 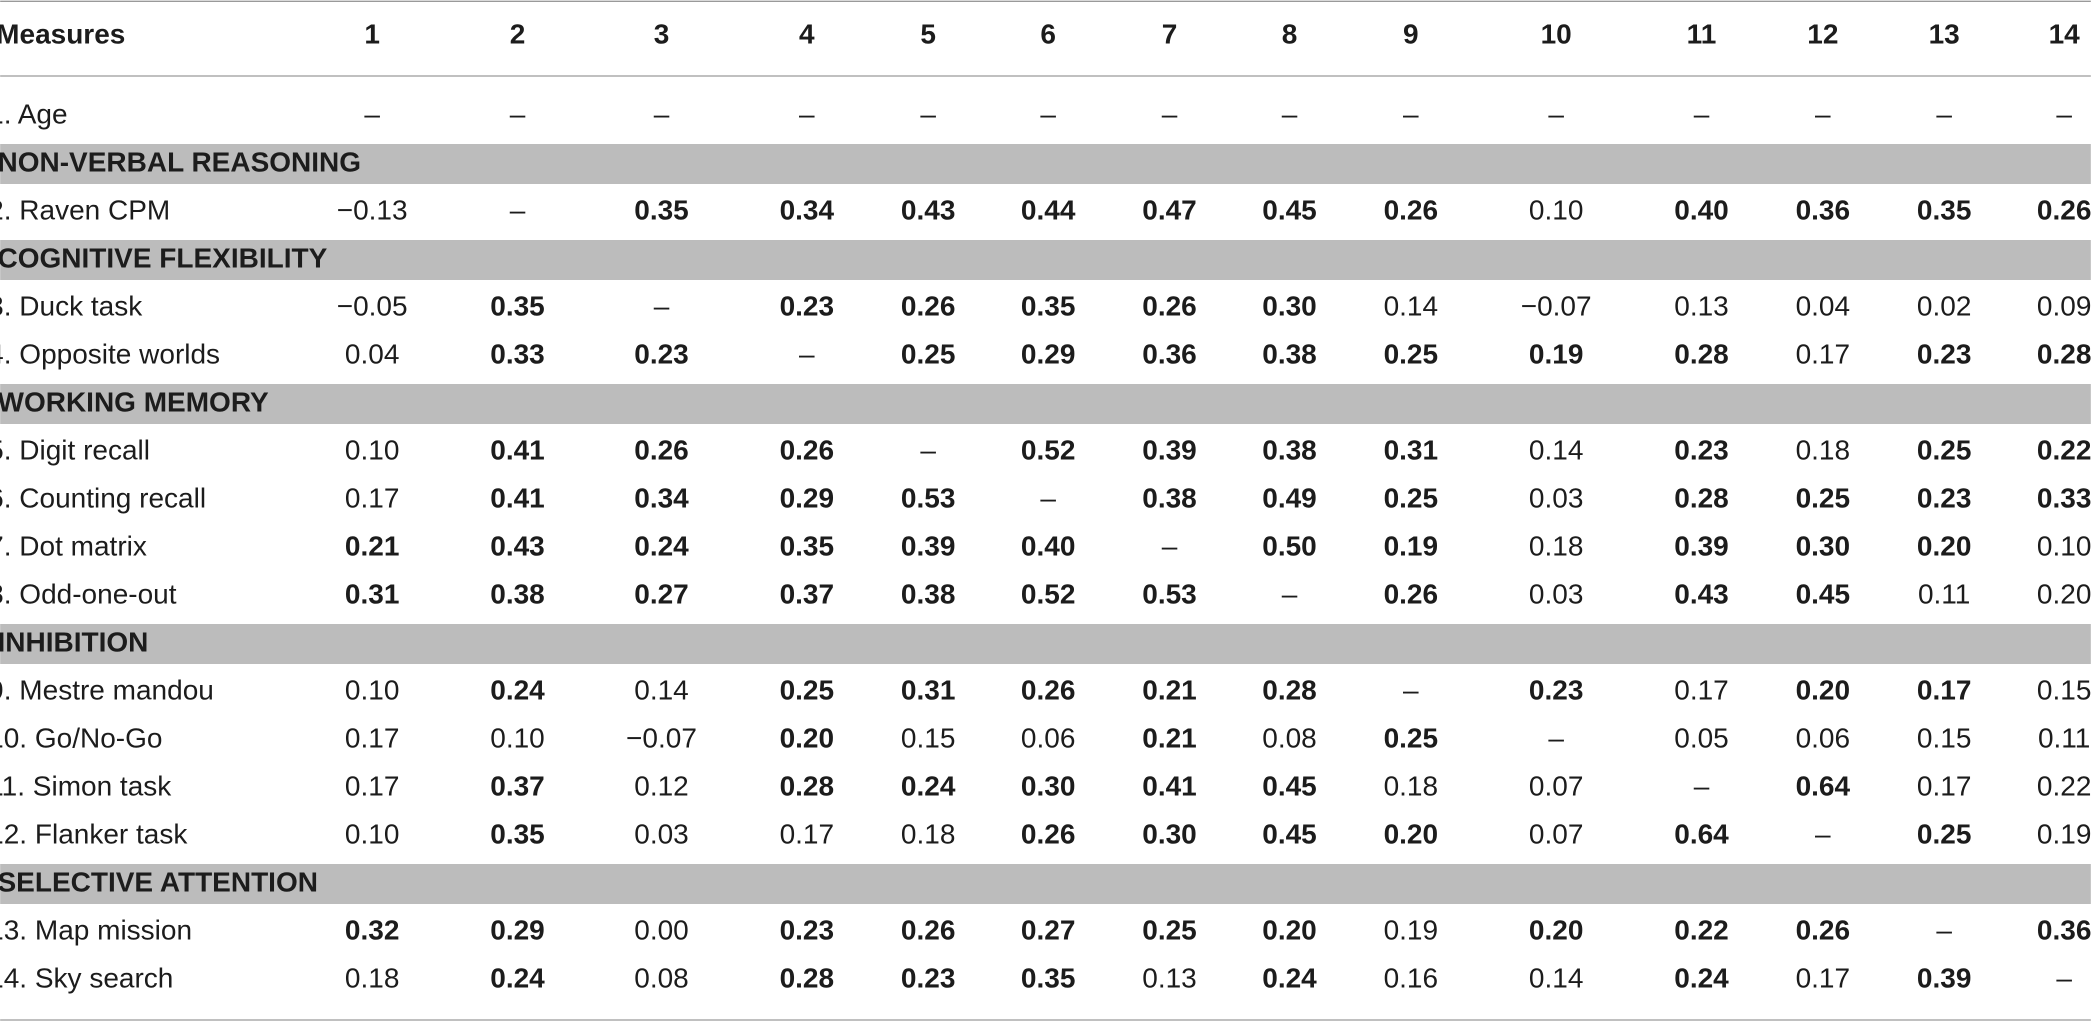 I want to click on cell: 0.50, so click(x=1289, y=545).